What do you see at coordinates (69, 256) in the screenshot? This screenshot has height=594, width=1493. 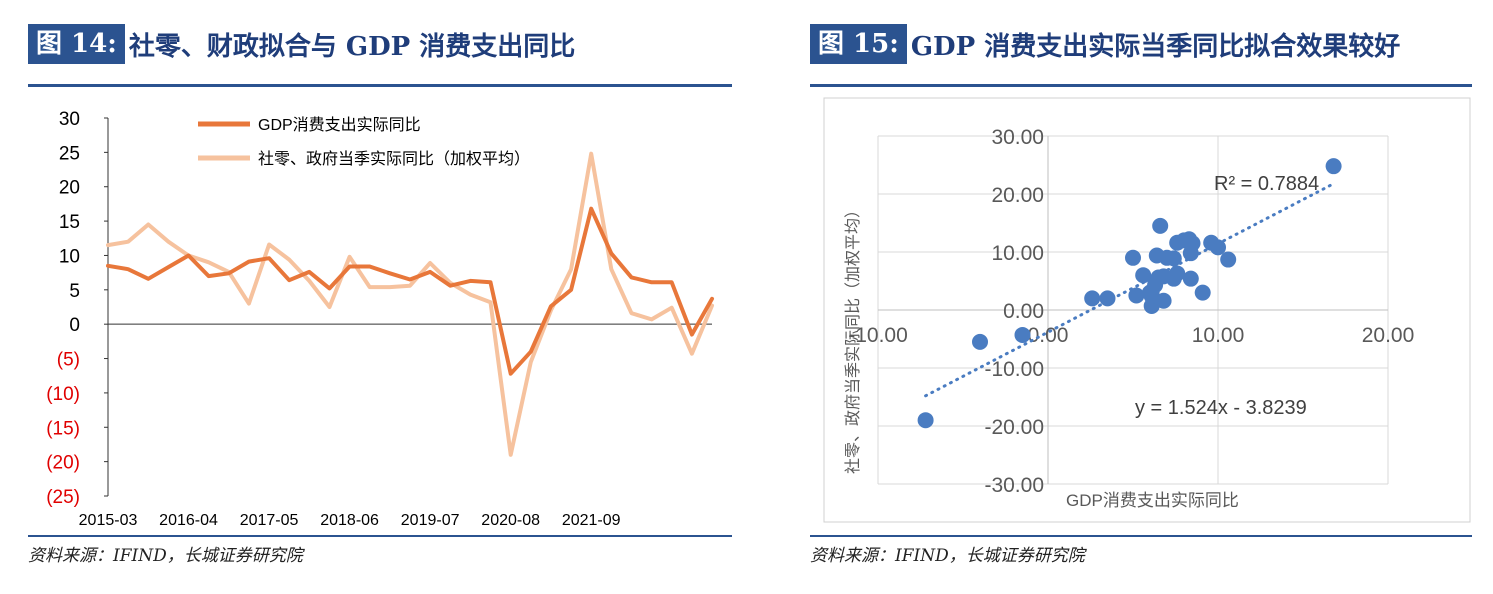 I see `y-tick-label: 10` at bounding box center [69, 256].